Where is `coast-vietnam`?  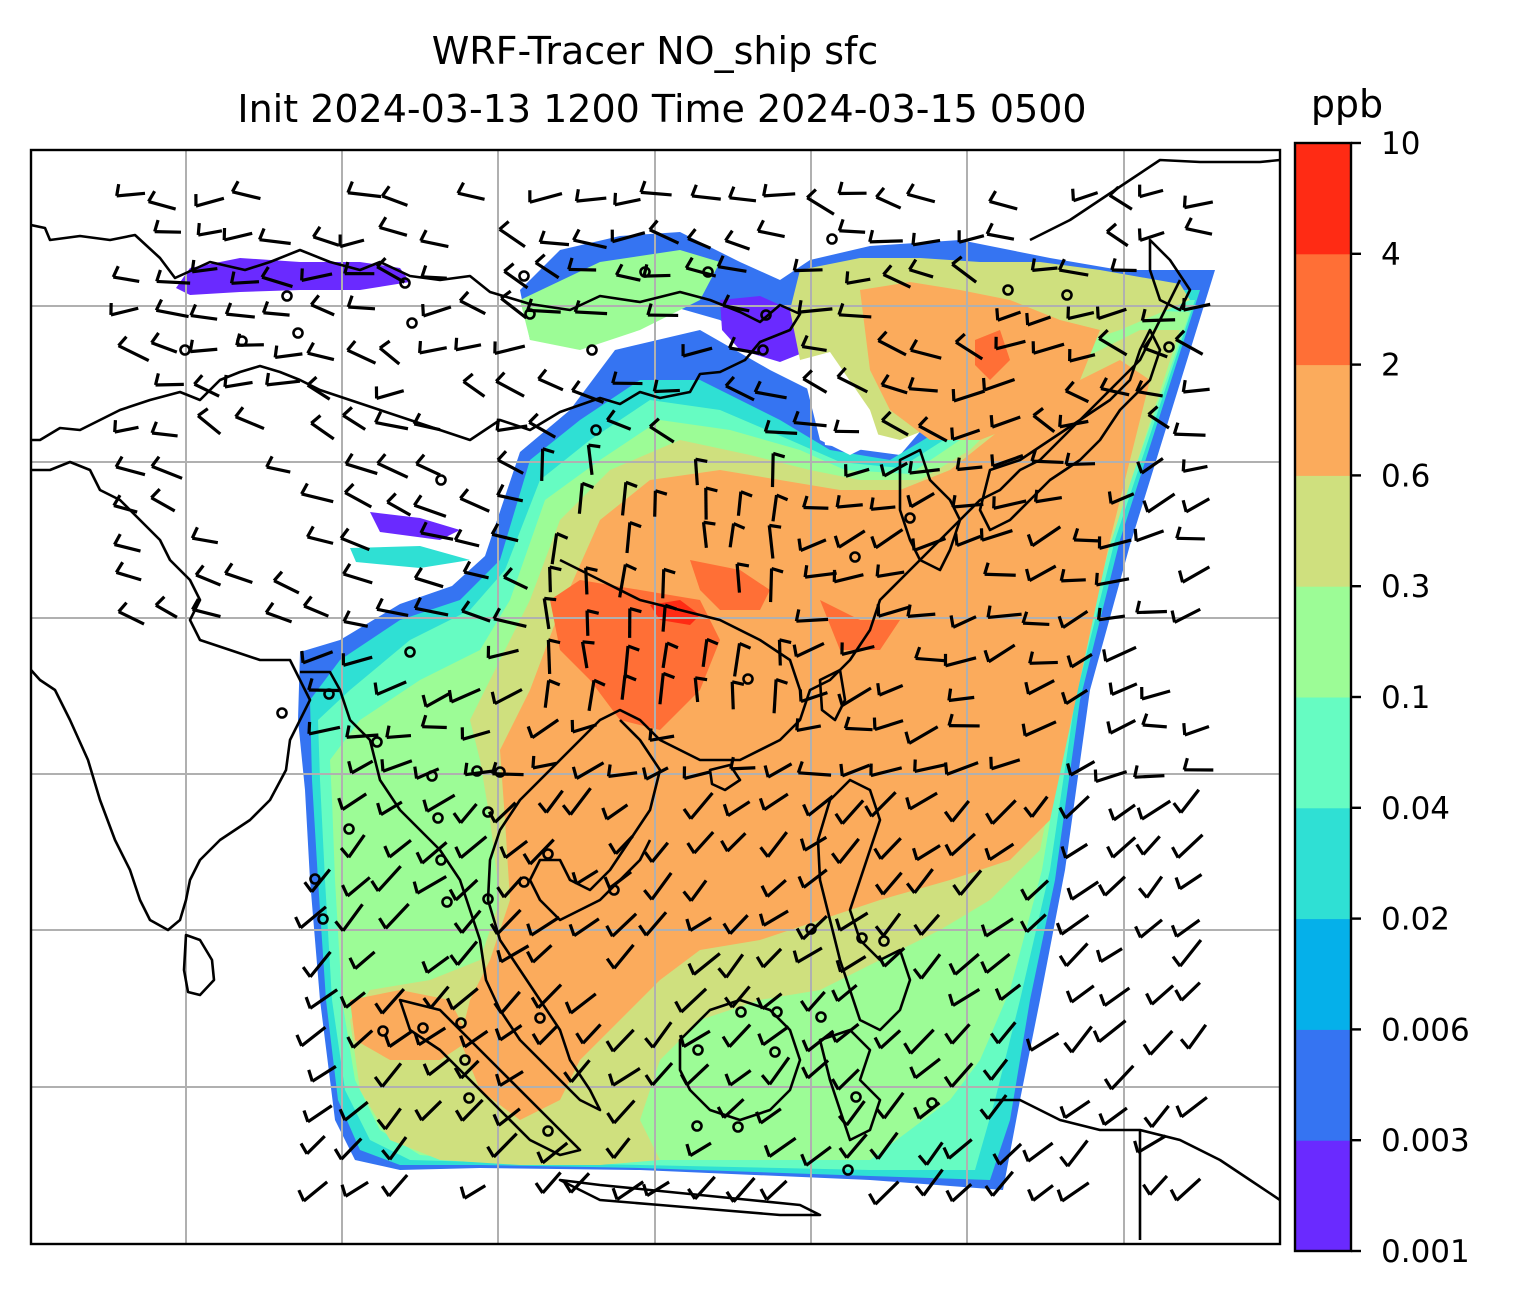 coast-vietnam is located at coordinates (595, 820).